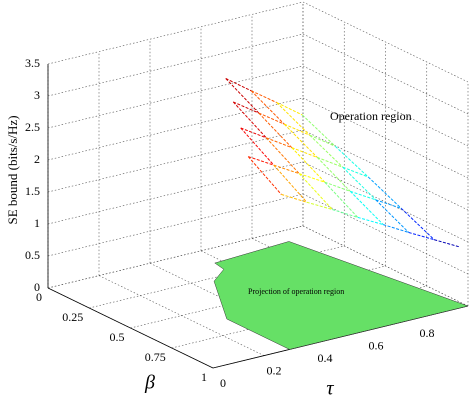  What do you see at coordinates (274, 370) in the screenshot?
I see `x-tick-label: 0.2` at bounding box center [274, 370].